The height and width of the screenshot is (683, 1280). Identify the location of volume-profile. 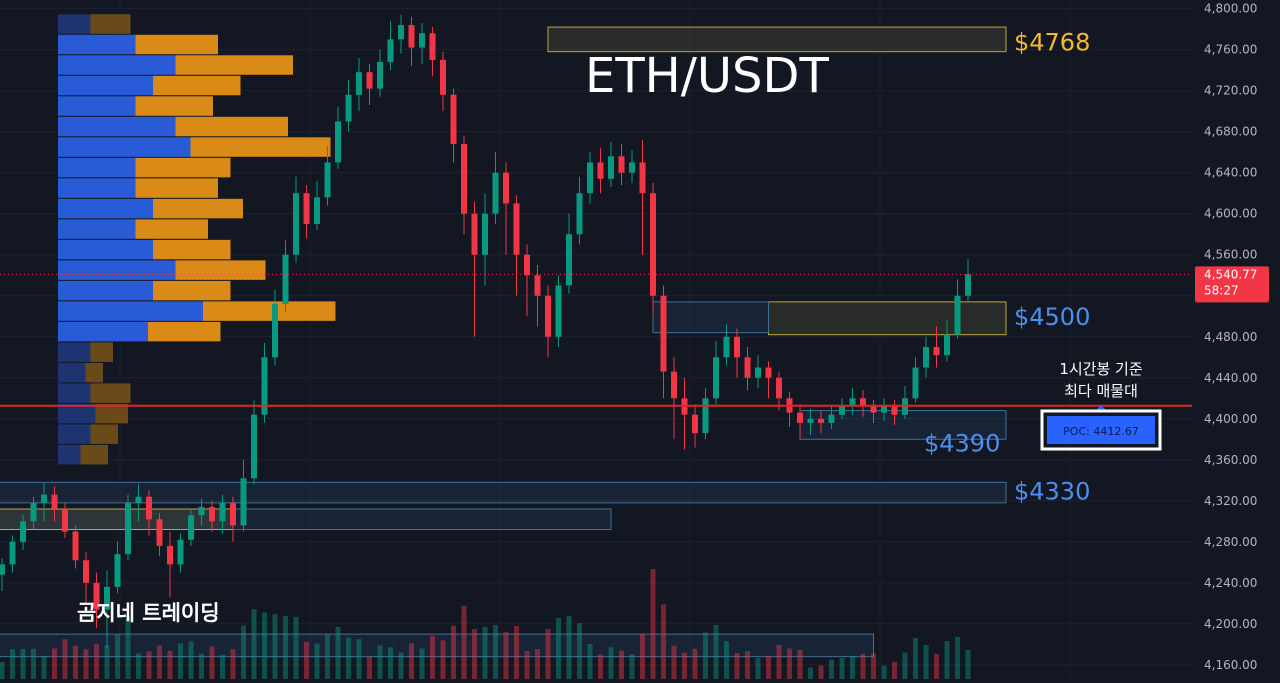
(197, 239).